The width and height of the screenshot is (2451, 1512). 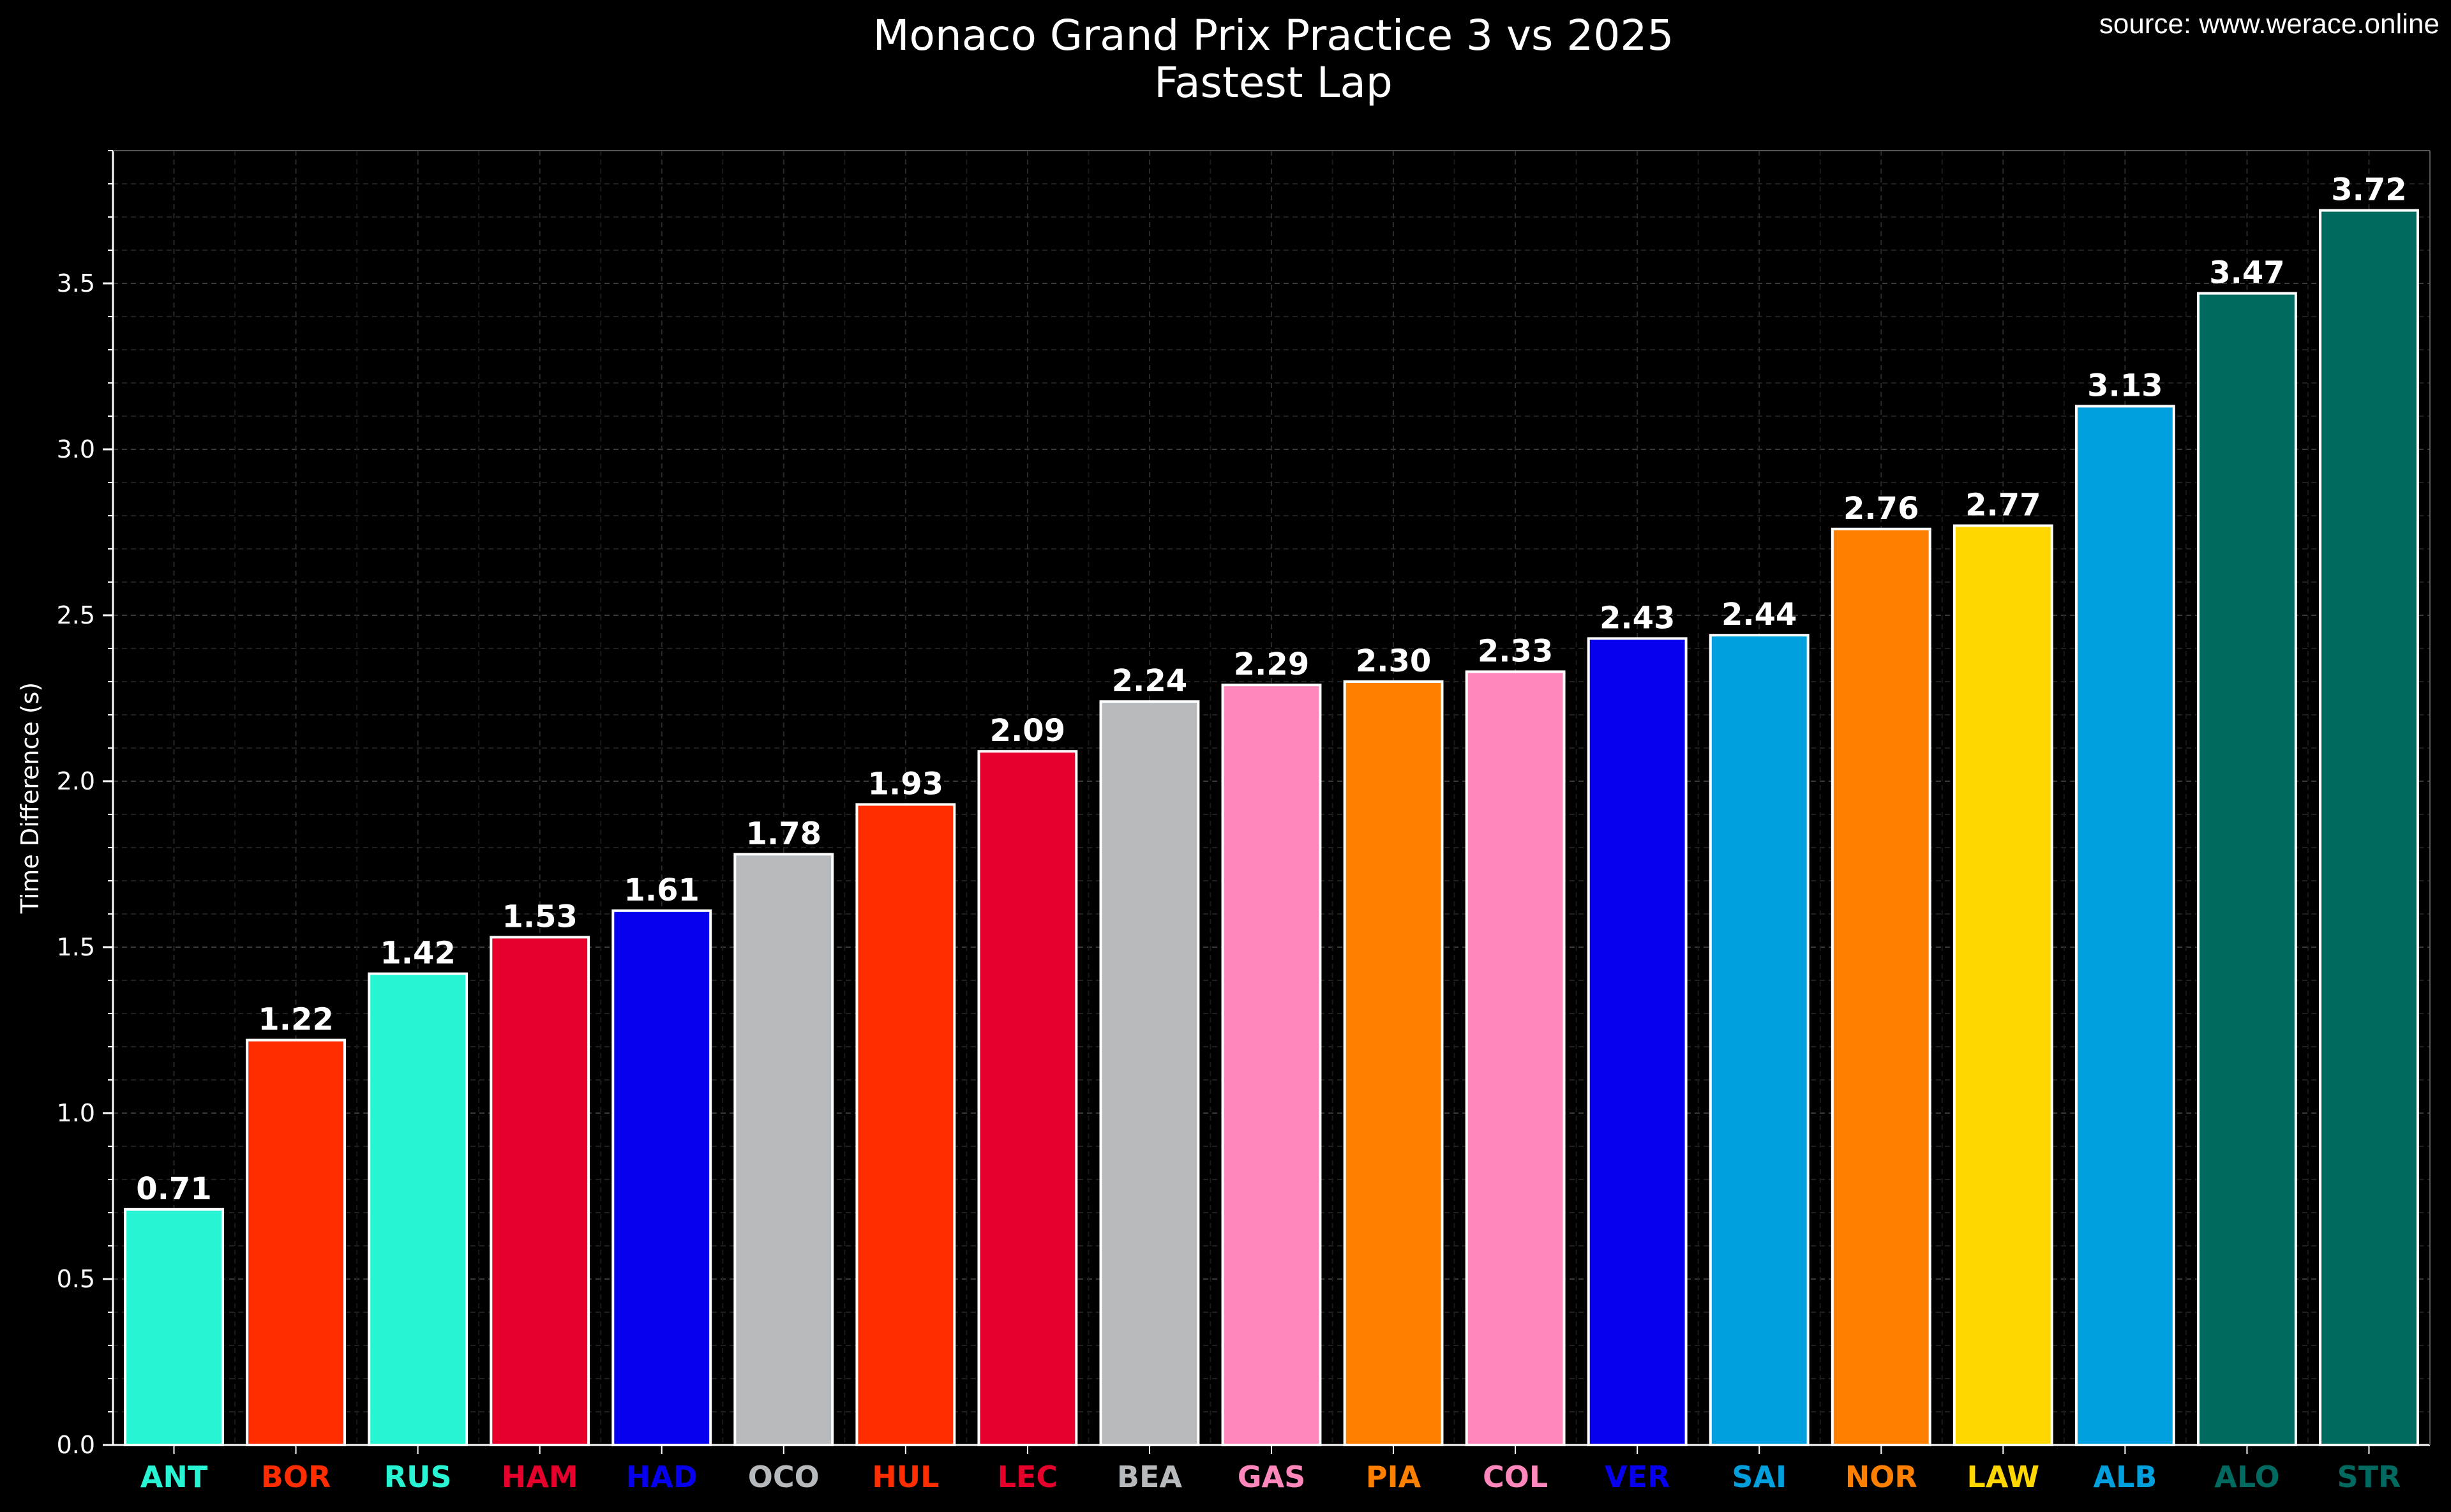 I want to click on y-tick-label: 3.5, so click(x=76, y=283).